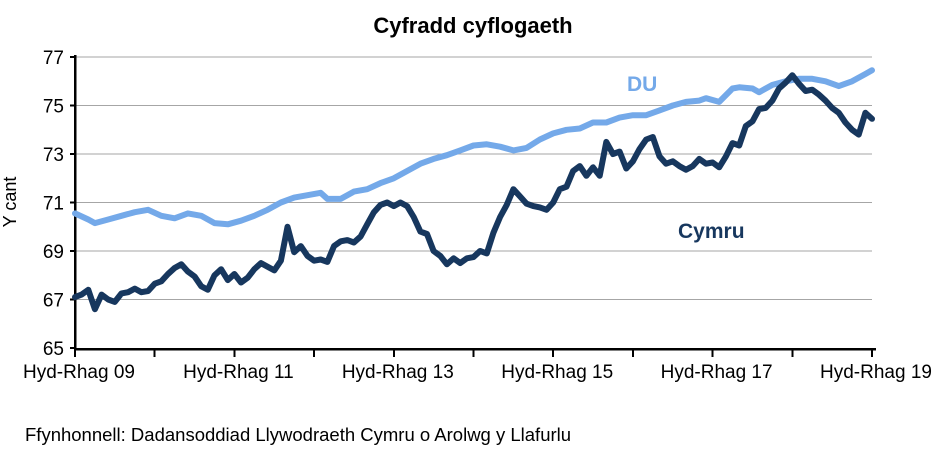  Describe the element at coordinates (10, 202) in the screenshot. I see `y-axis-title: Y cant` at that location.